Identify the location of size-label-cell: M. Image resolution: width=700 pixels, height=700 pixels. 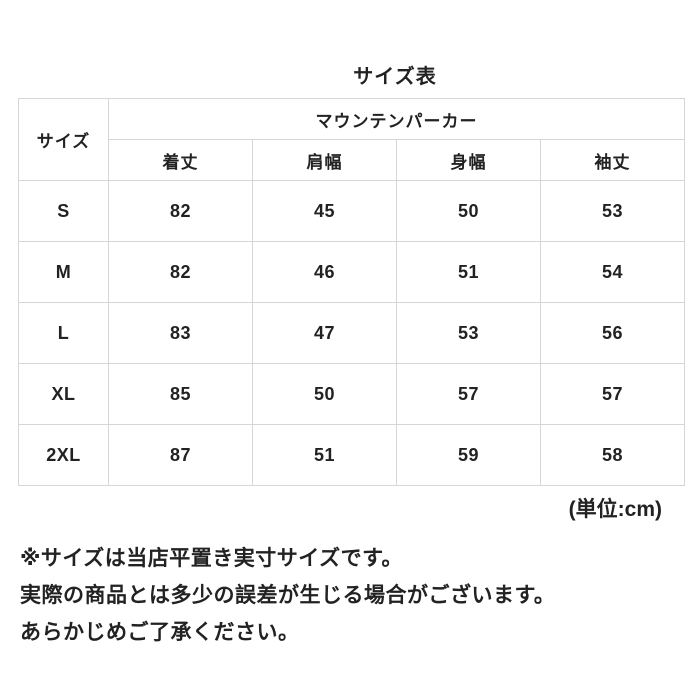
(63, 272).